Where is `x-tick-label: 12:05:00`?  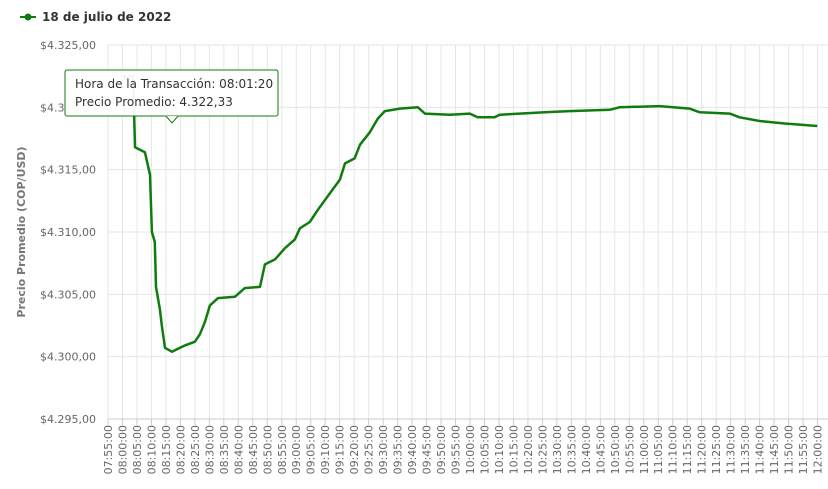
x-tick-label: 12:05:00 is located at coordinates (827, 449).